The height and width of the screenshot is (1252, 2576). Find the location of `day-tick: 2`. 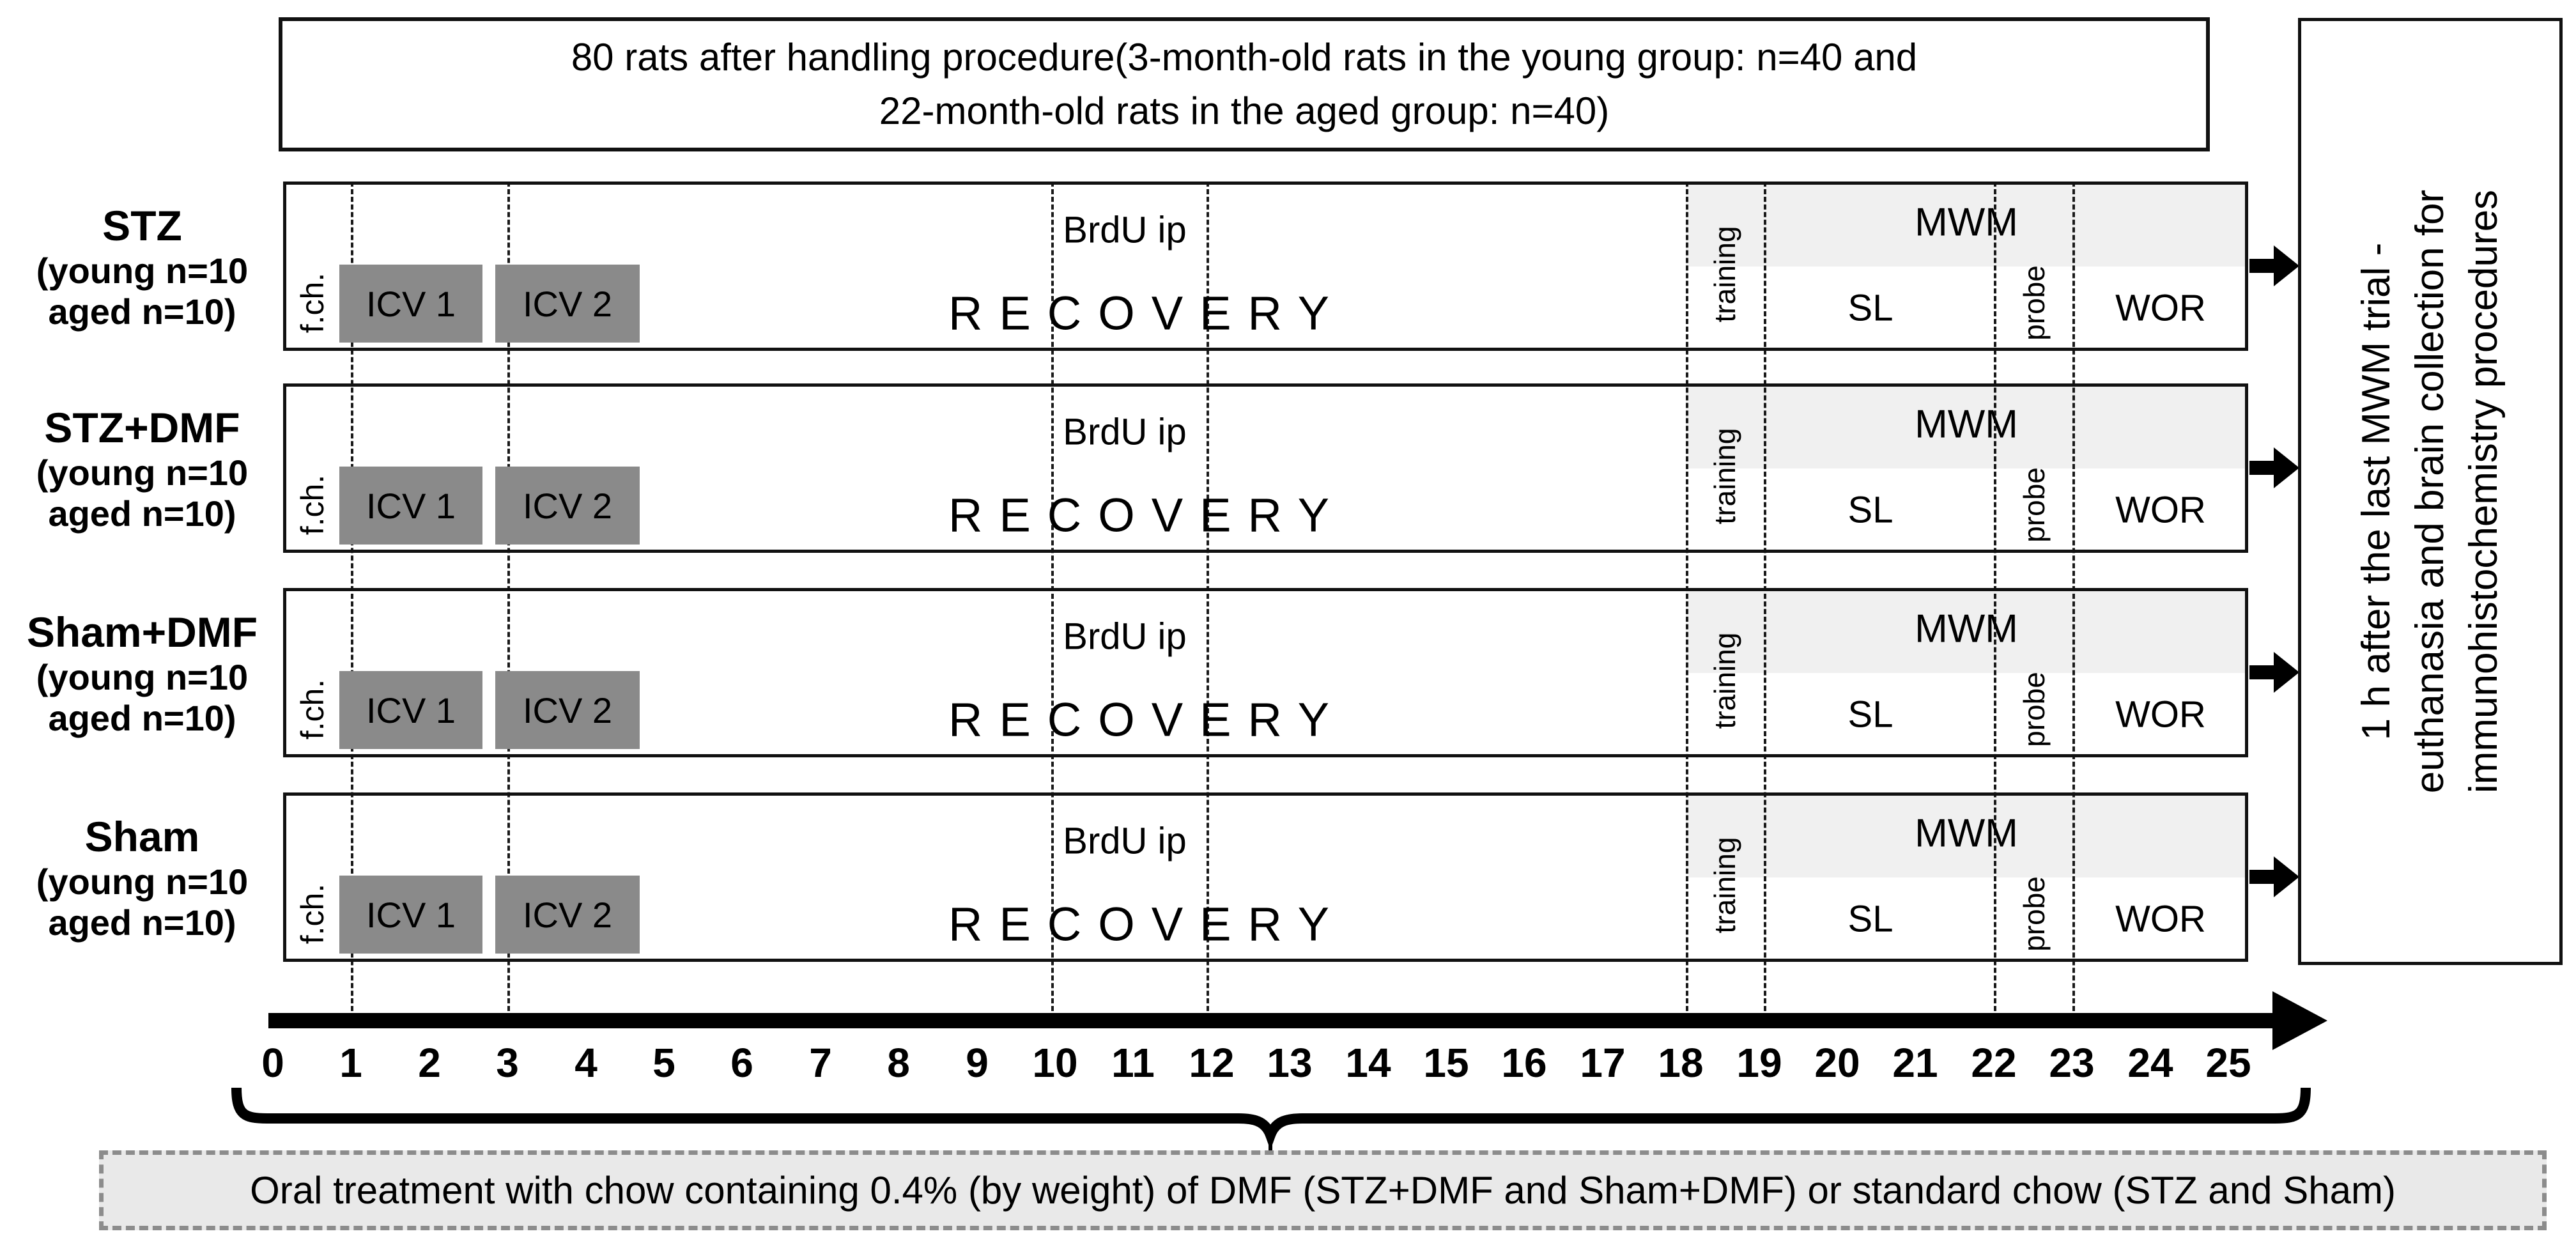

day-tick: 2 is located at coordinates (429, 1063).